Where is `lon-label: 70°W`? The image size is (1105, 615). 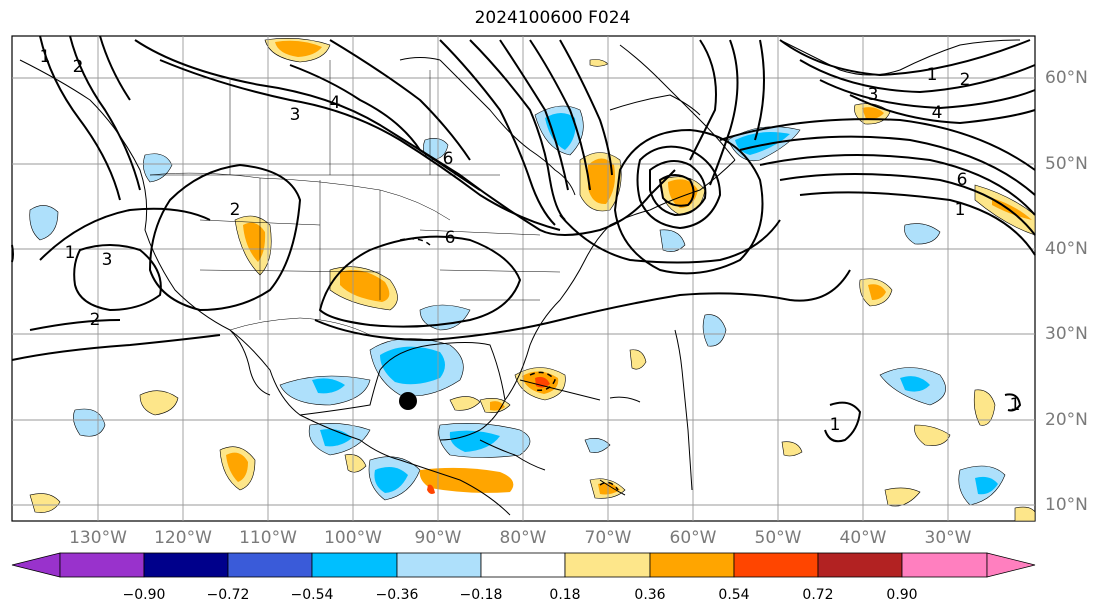 lon-label: 70°W is located at coordinates (608, 538).